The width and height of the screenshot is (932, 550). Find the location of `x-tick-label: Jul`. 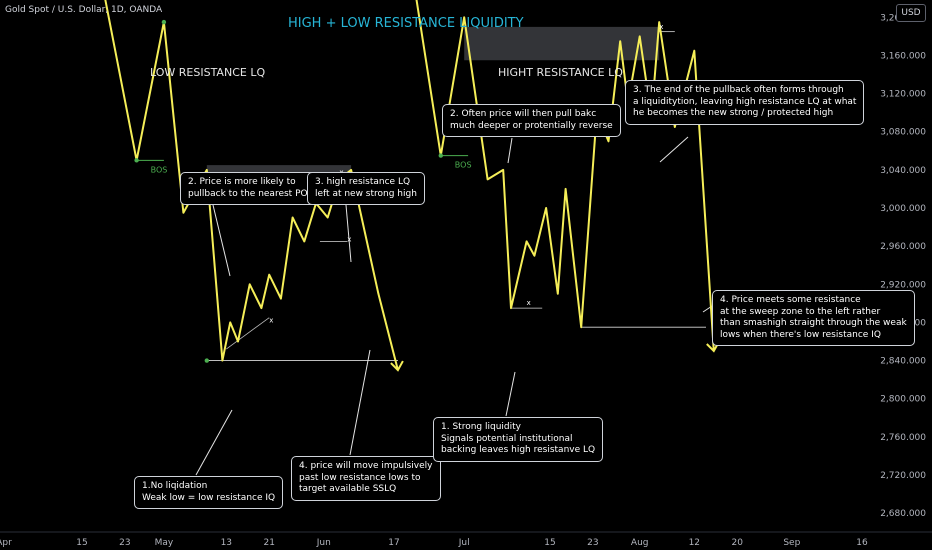

x-tick-label: Jul is located at coordinates (464, 543).